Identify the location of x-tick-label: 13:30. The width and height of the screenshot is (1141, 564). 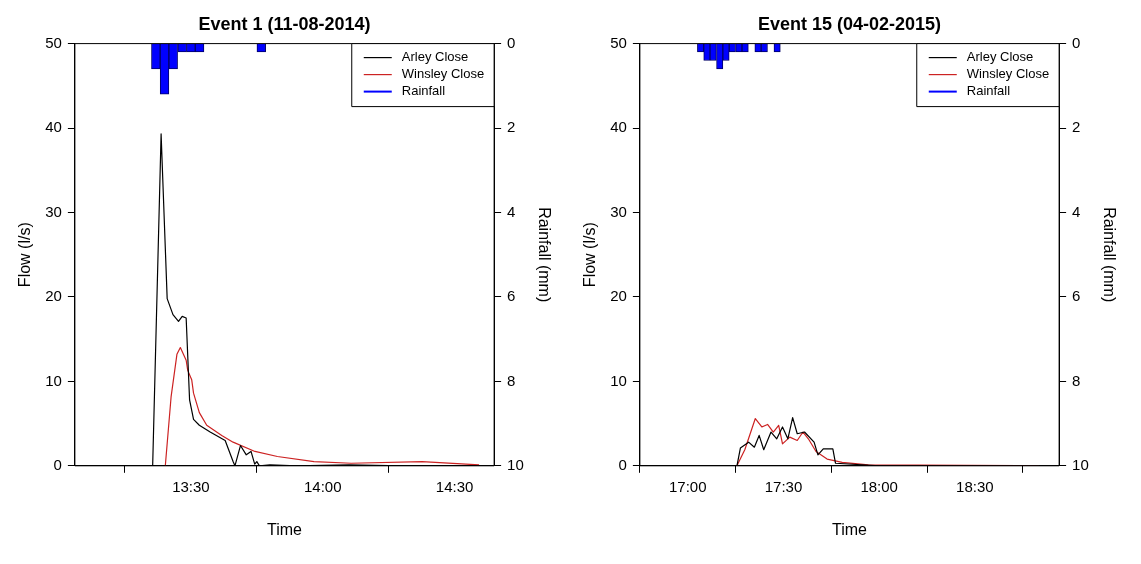
(191, 486).